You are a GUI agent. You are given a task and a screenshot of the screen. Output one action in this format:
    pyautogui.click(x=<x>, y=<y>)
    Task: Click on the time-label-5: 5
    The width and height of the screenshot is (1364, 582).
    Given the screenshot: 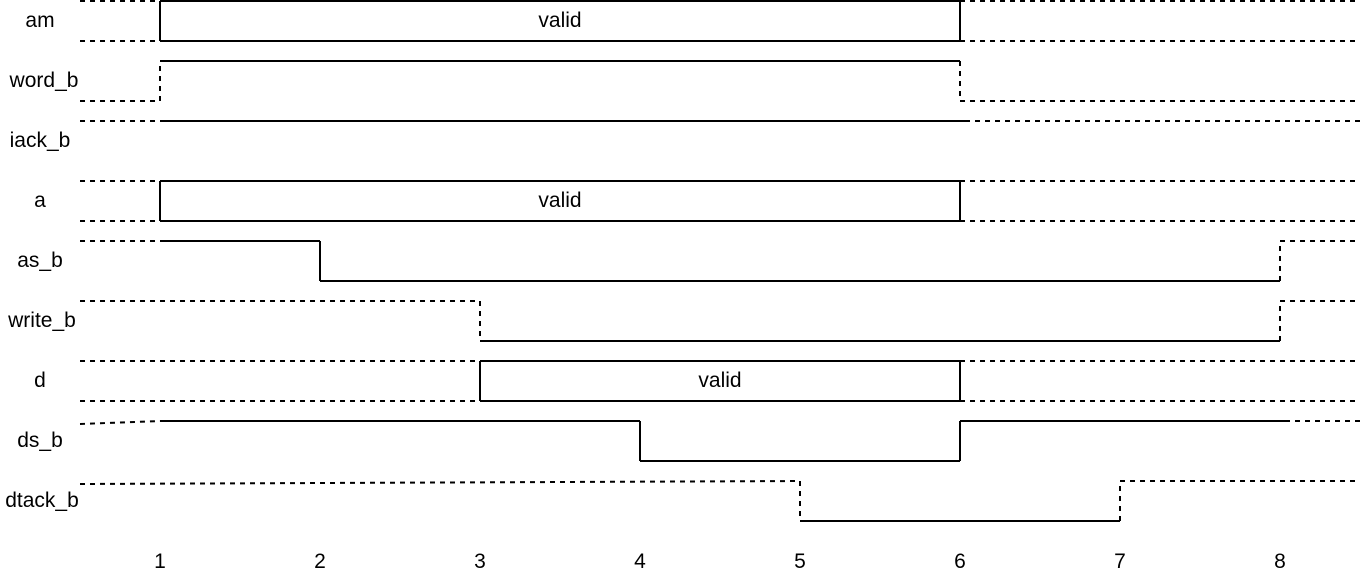 What is the action you would take?
    pyautogui.click(x=800, y=561)
    